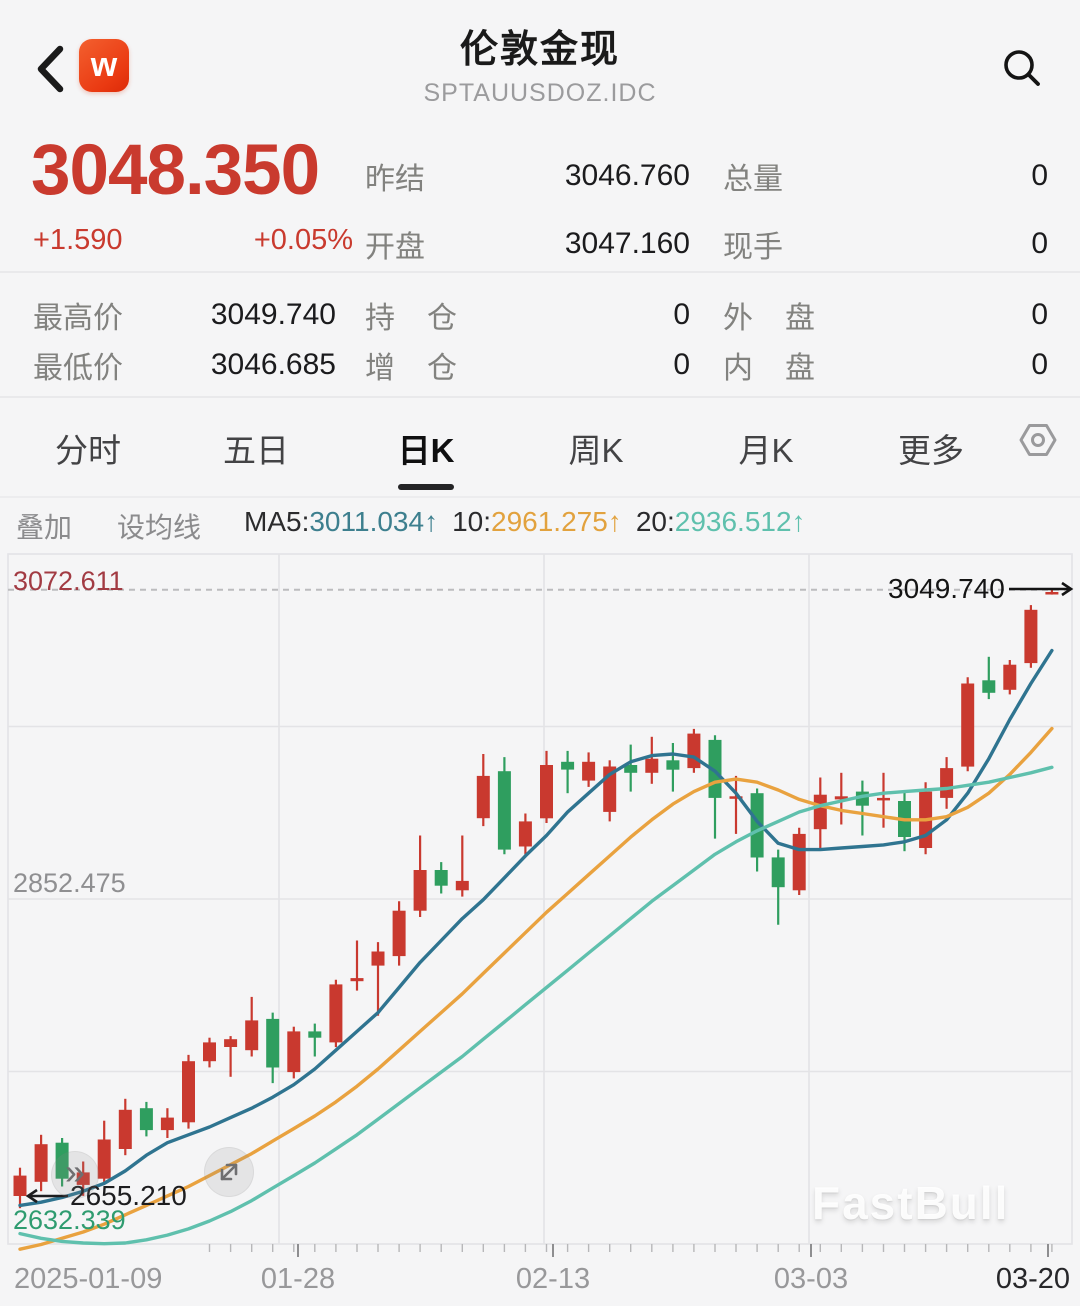 Image resolution: width=1080 pixels, height=1306 pixels. I want to click on price-change: +1.590, so click(78, 240).